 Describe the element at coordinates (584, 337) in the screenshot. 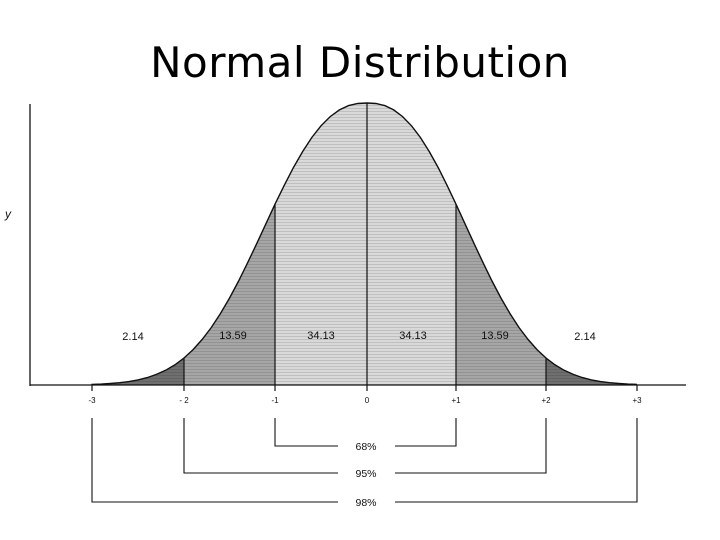

I see `area-label-right-tail: 2.14` at that location.